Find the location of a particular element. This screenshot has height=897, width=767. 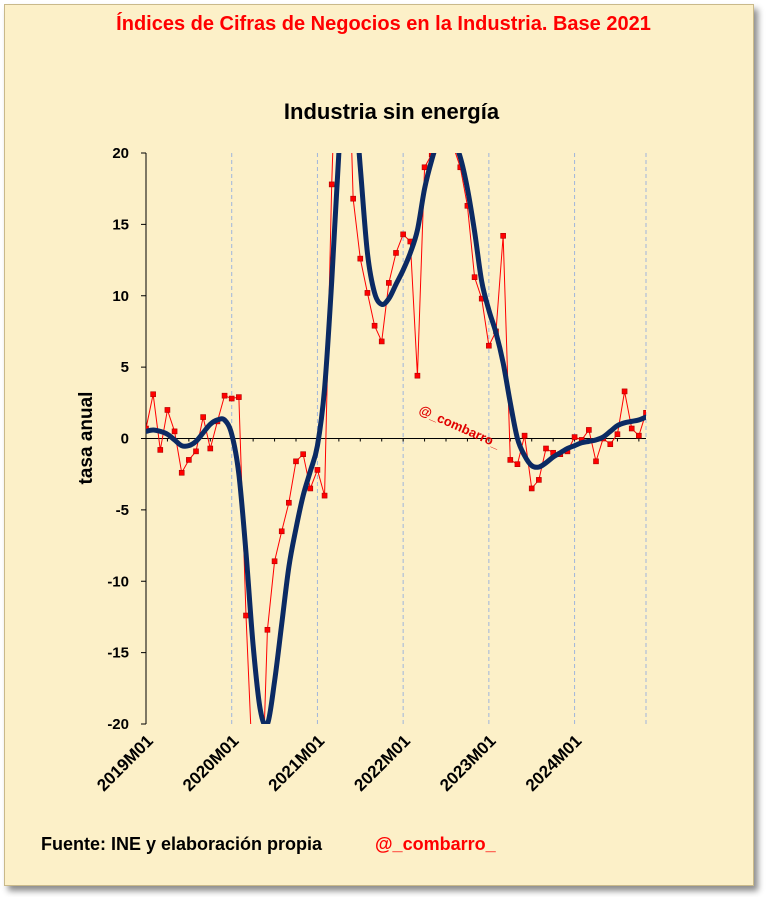

x-tick-label: 2019M01 is located at coordinates (125, 763).